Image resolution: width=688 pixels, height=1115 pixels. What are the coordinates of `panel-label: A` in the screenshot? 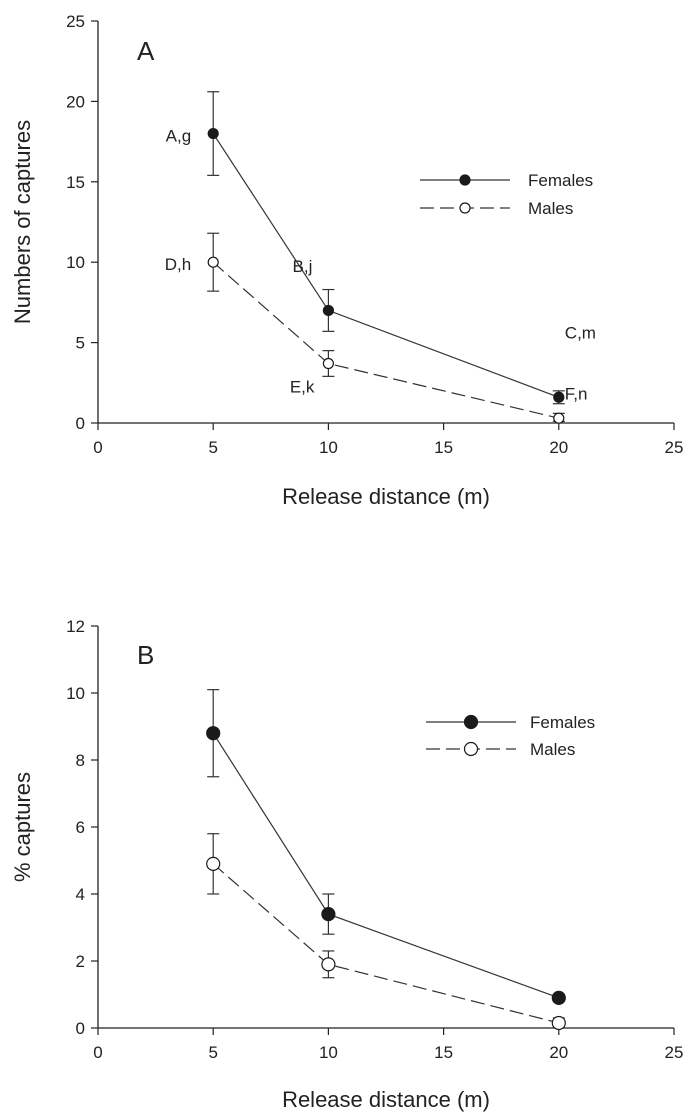 It's located at (146, 51).